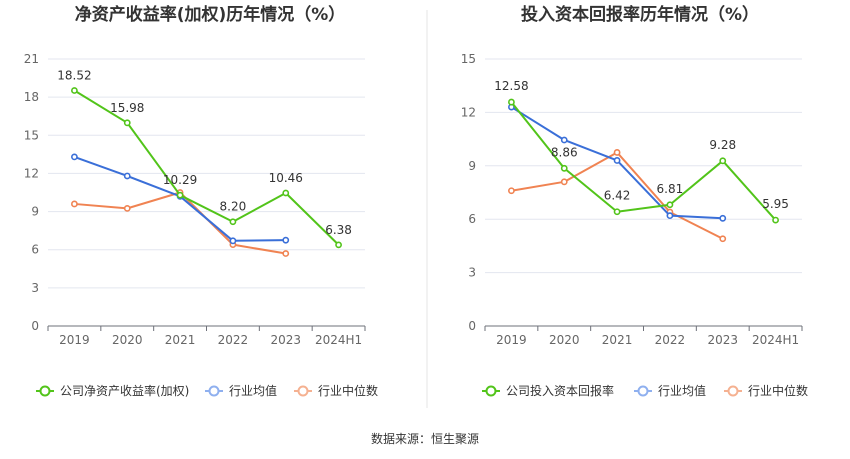 Image resolution: width=850 pixels, height=459 pixels. I want to click on roic-data-label: 12.58, so click(511, 86).